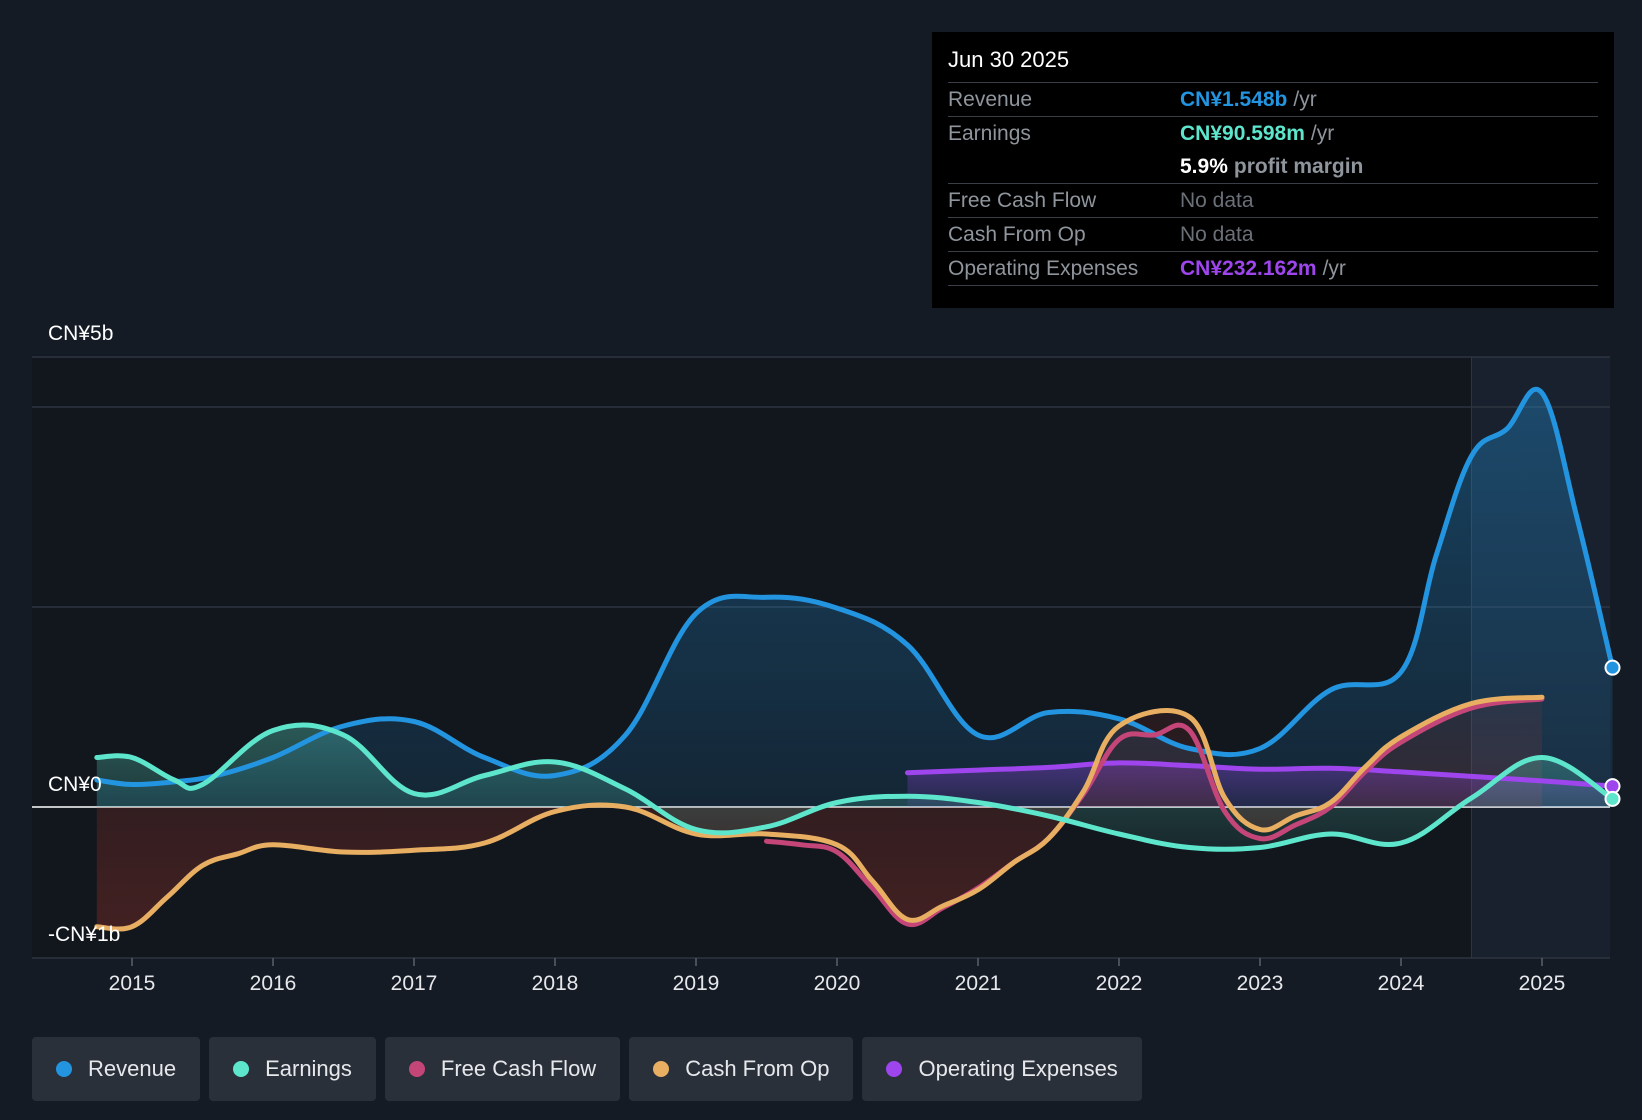  What do you see at coordinates (1612, 798) in the screenshot?
I see `earnings-end-marker` at bounding box center [1612, 798].